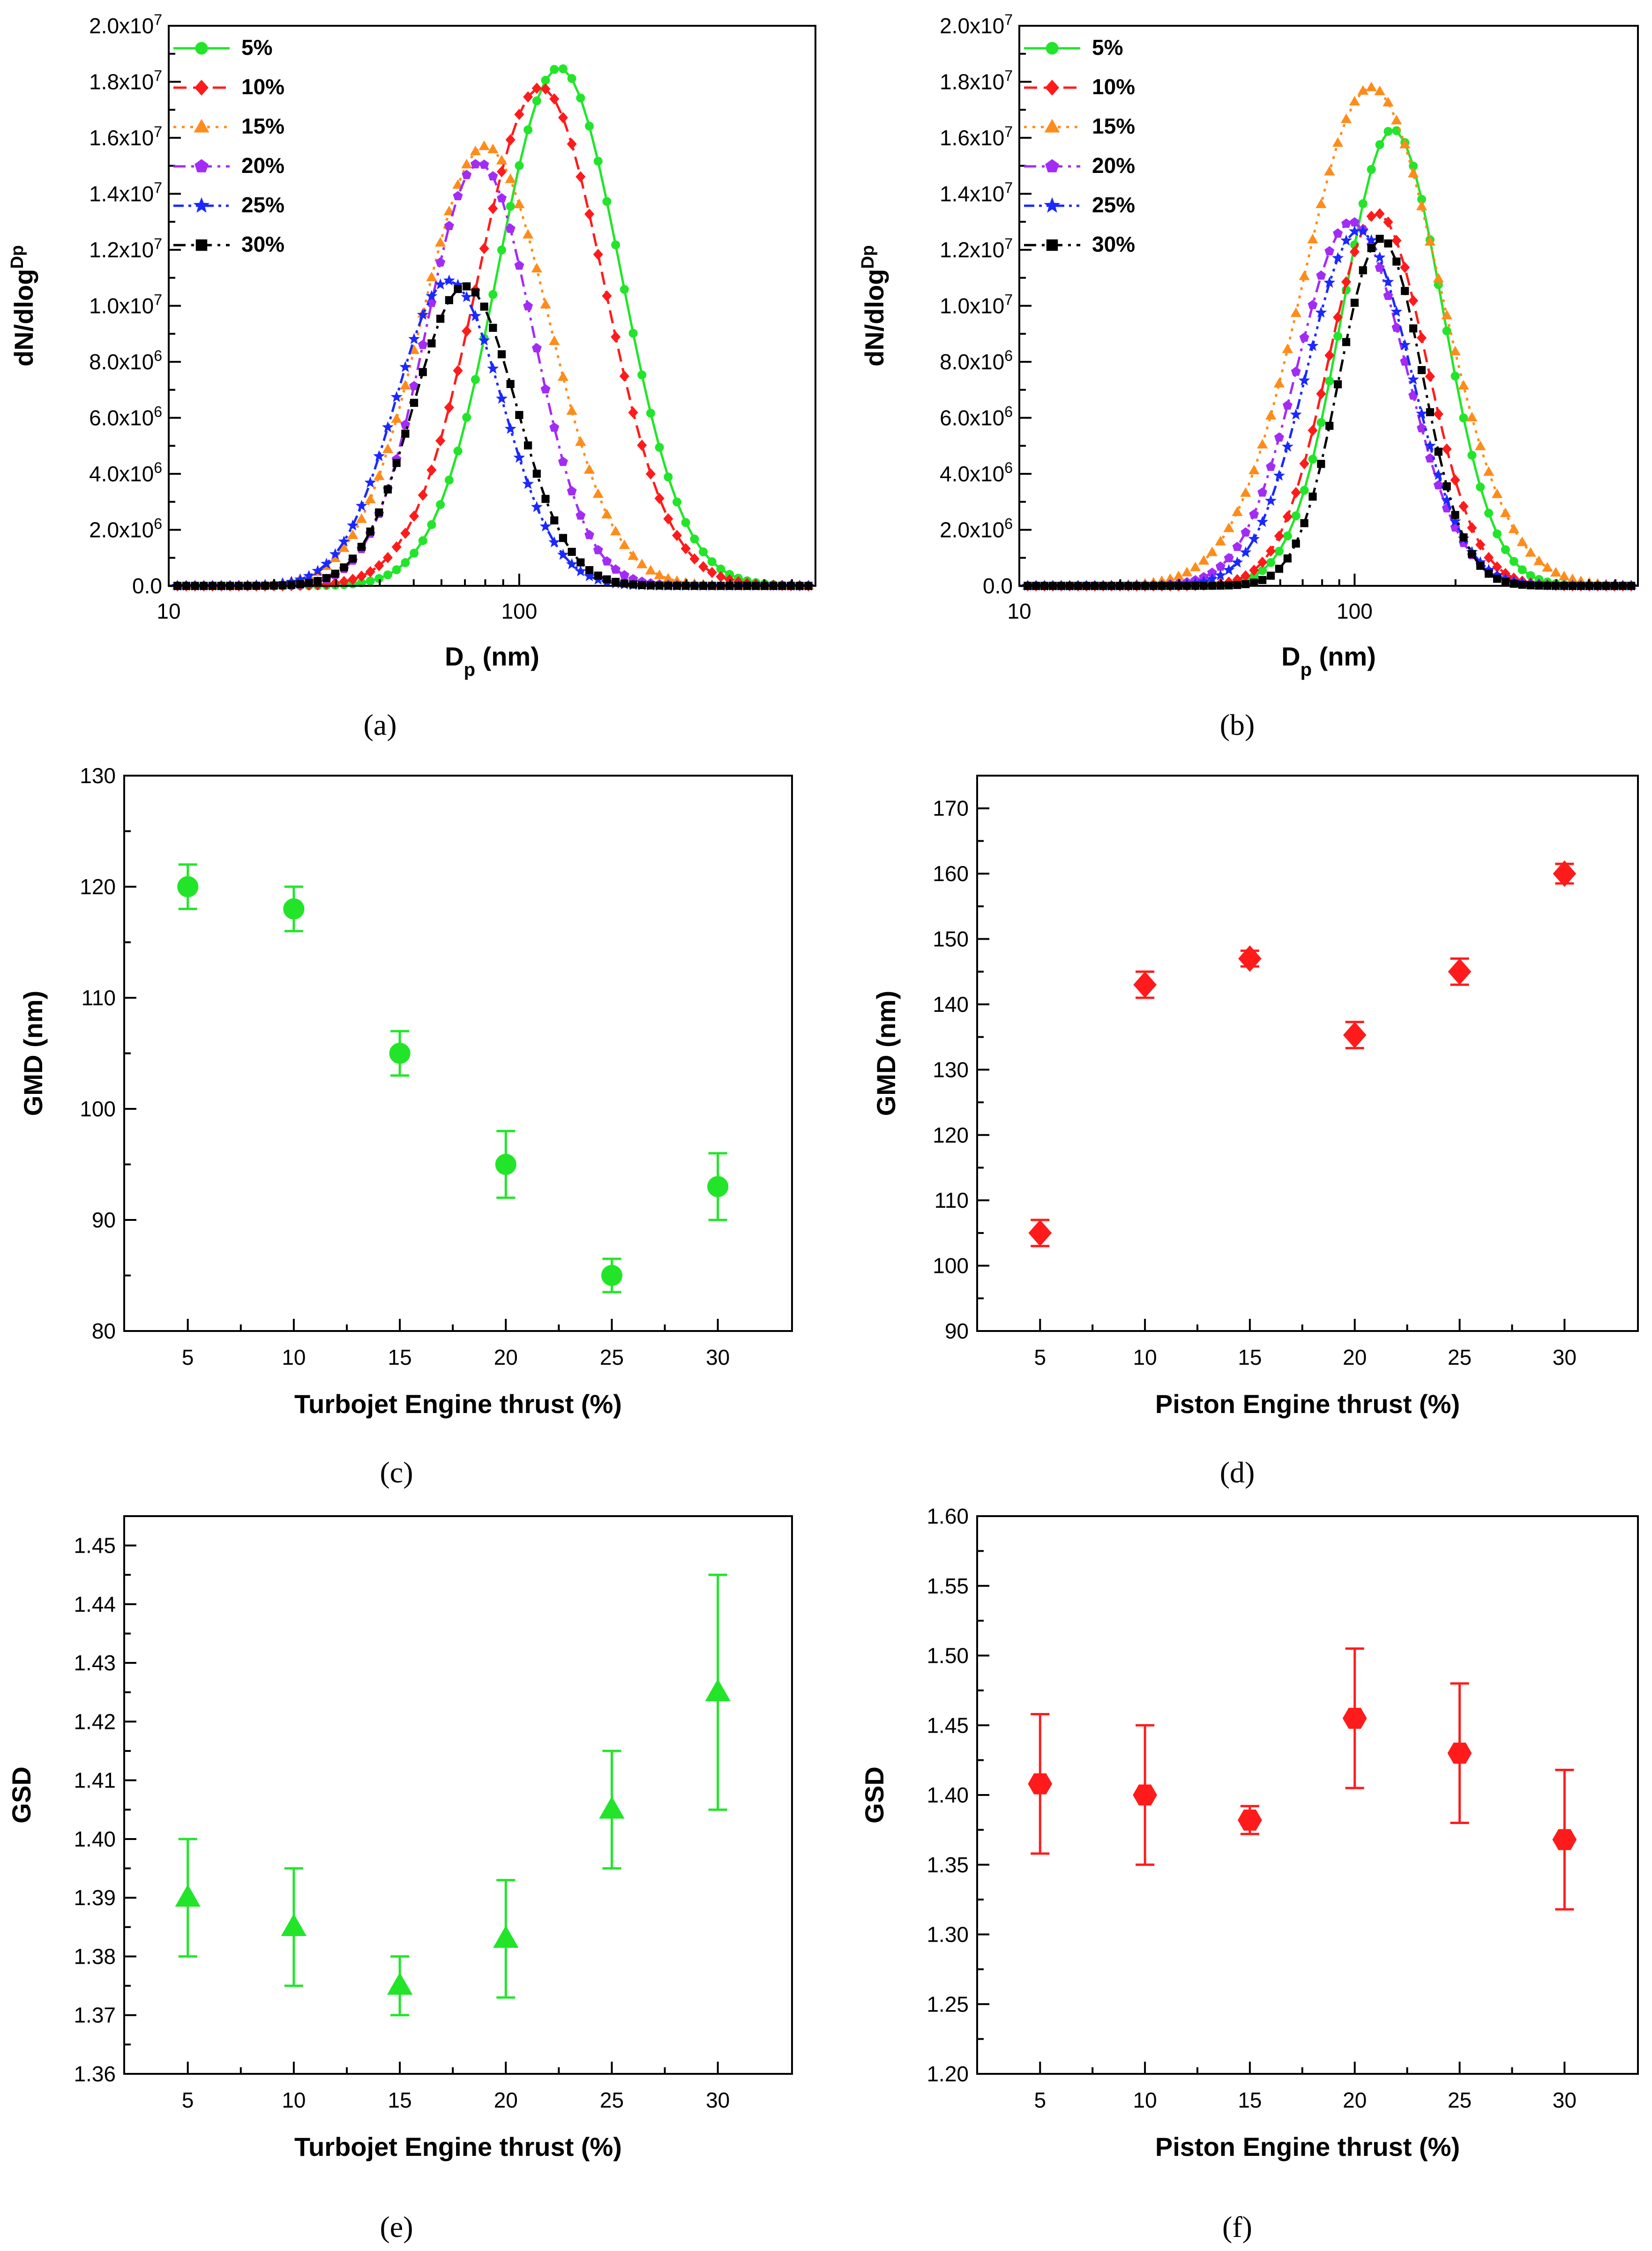 The image size is (1652, 2251). Describe the element at coordinates (1355, 1357) in the screenshot. I see `x-tick-label: 20` at that location.